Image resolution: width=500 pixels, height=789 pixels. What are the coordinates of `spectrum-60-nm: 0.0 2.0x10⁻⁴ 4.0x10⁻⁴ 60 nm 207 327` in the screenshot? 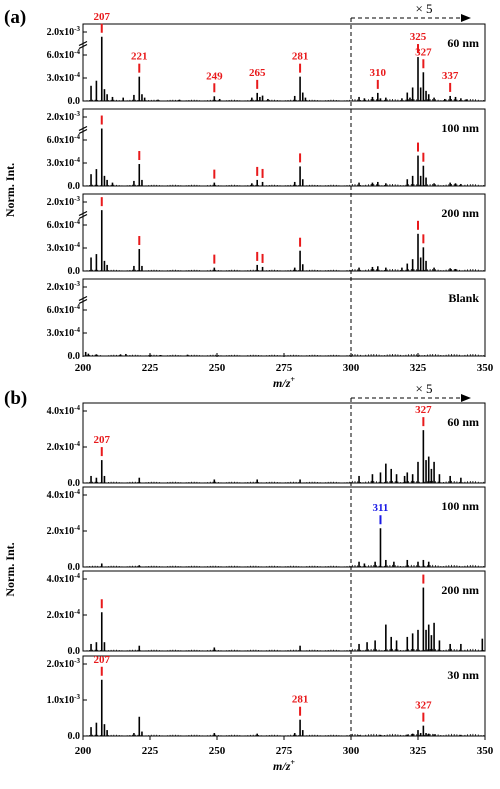 It's located at (266, 445).